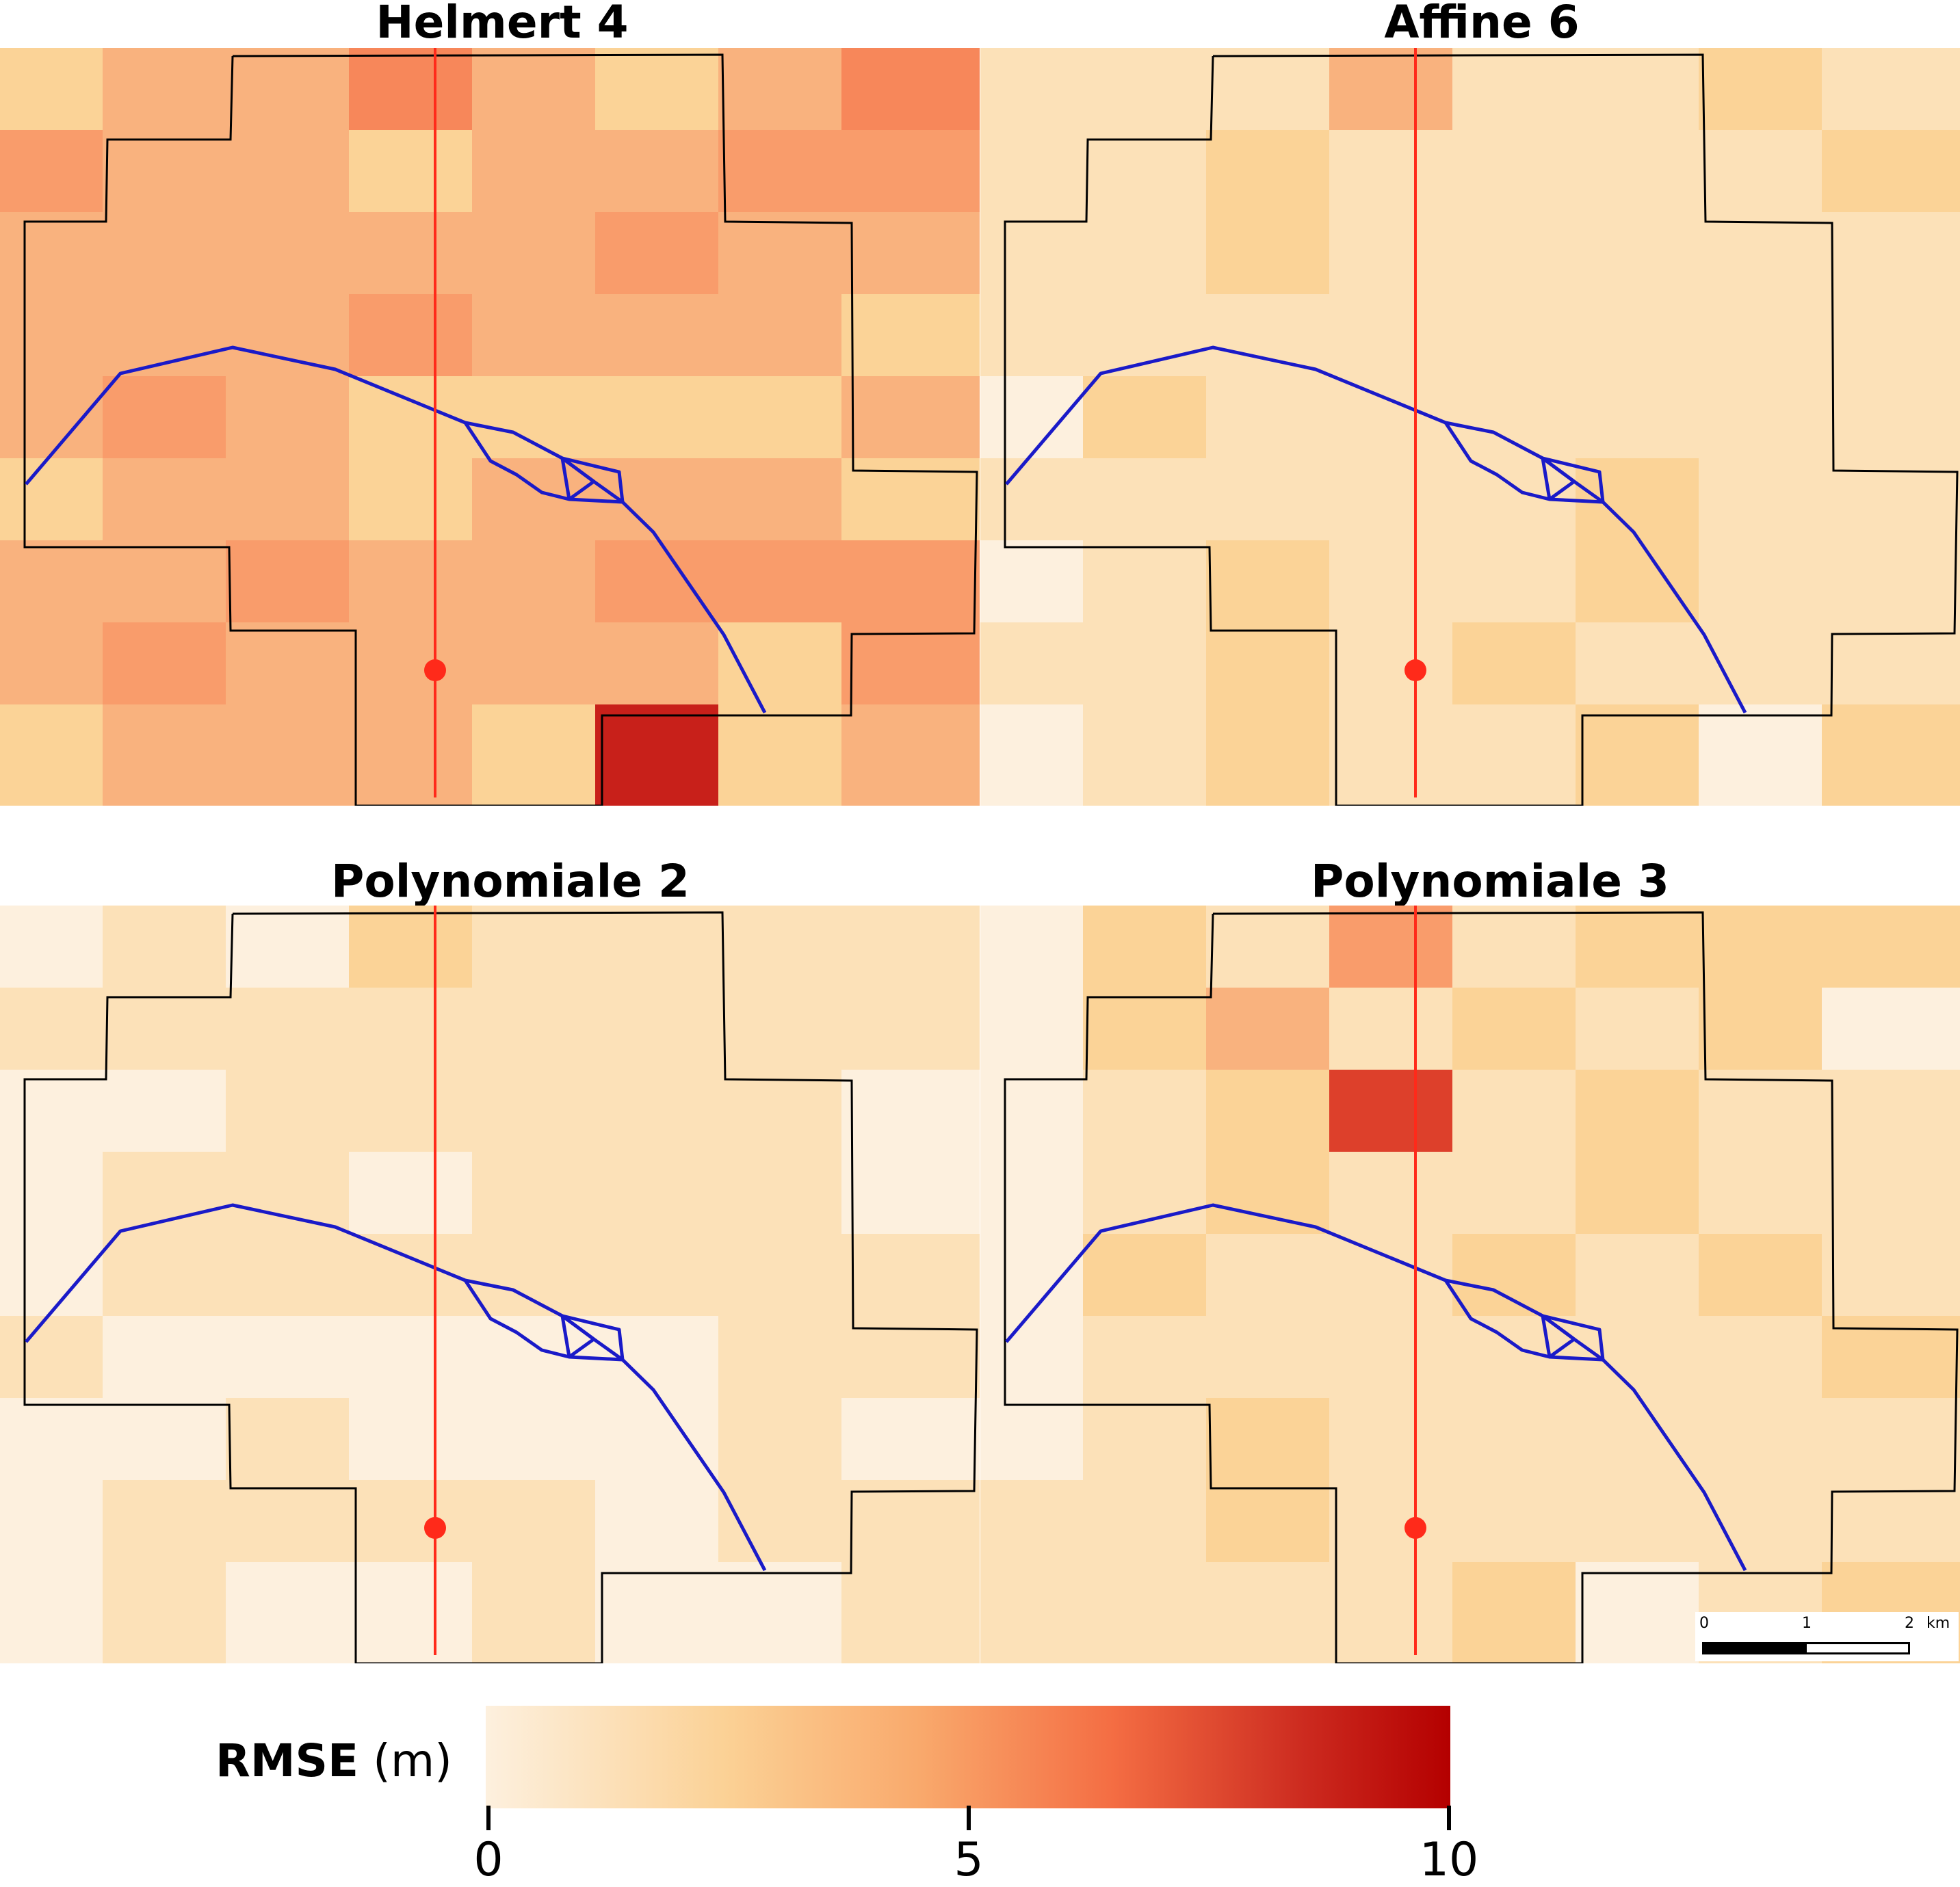 This screenshot has width=1960, height=1887. Describe the element at coordinates (1704, 1624) in the screenshot. I see `scale-bar-tick-0: 0` at that location.